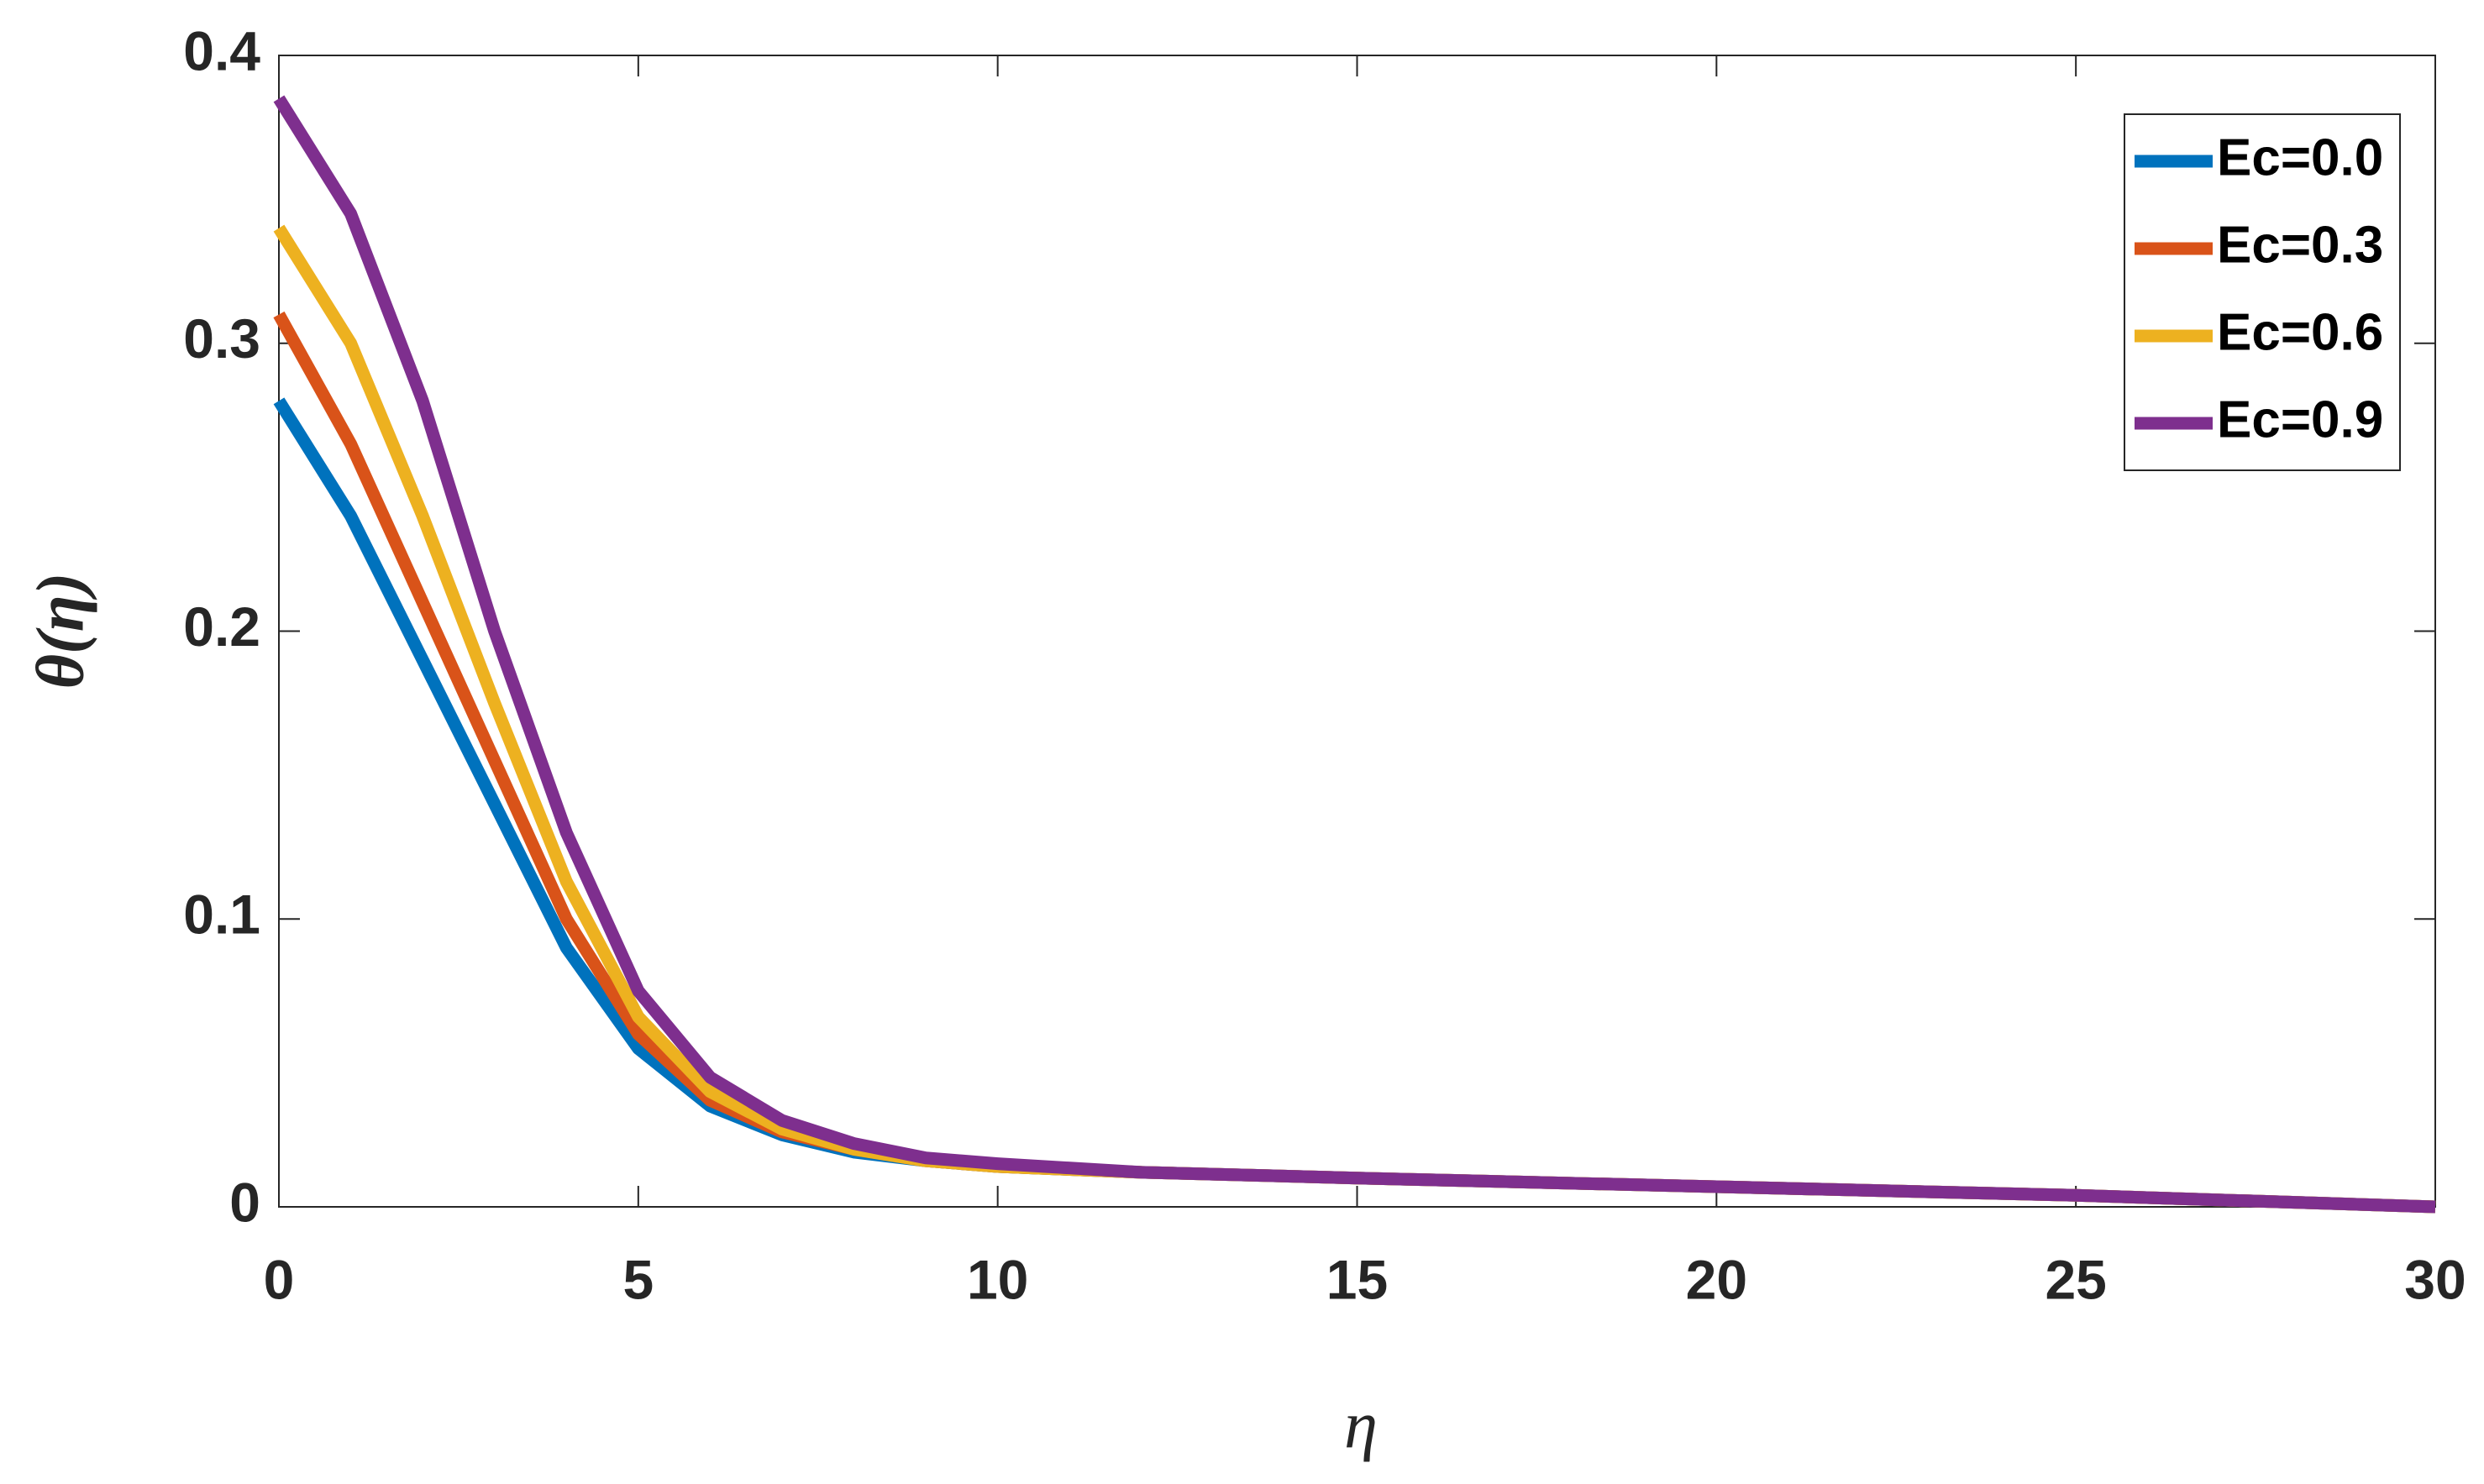 This screenshot has height=1484, width=2484. What do you see at coordinates (997, 1279) in the screenshot?
I see `x-tick-label: 10` at bounding box center [997, 1279].